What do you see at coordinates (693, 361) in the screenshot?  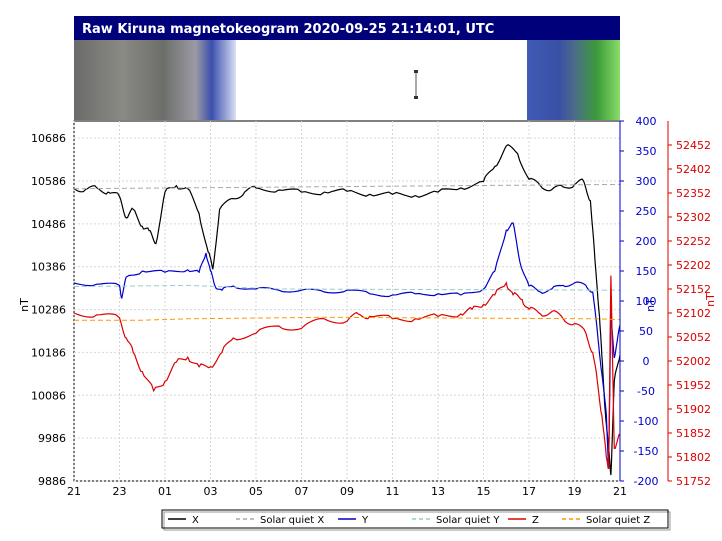 I see `y-right2-tick-label: 52002` at bounding box center [693, 361].